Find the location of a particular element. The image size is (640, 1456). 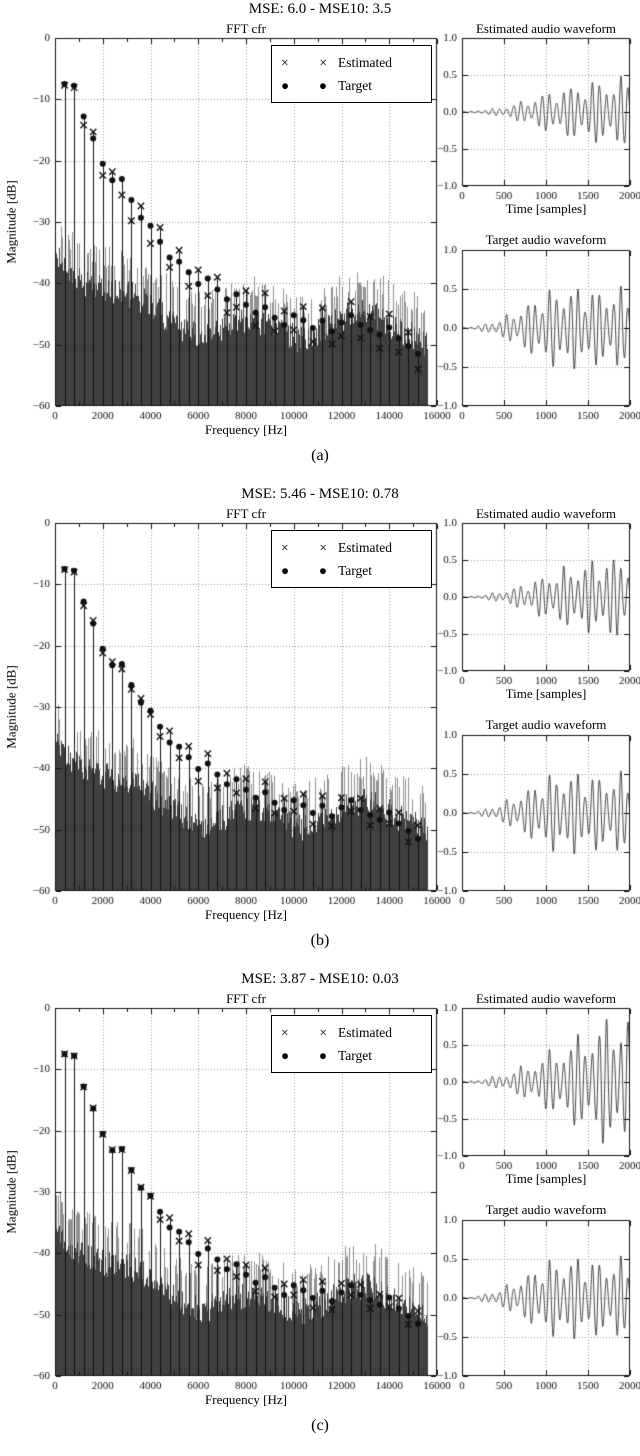

mse-title: MSE: 6.0 - MSE10: 3.5 is located at coordinates (320, 9).